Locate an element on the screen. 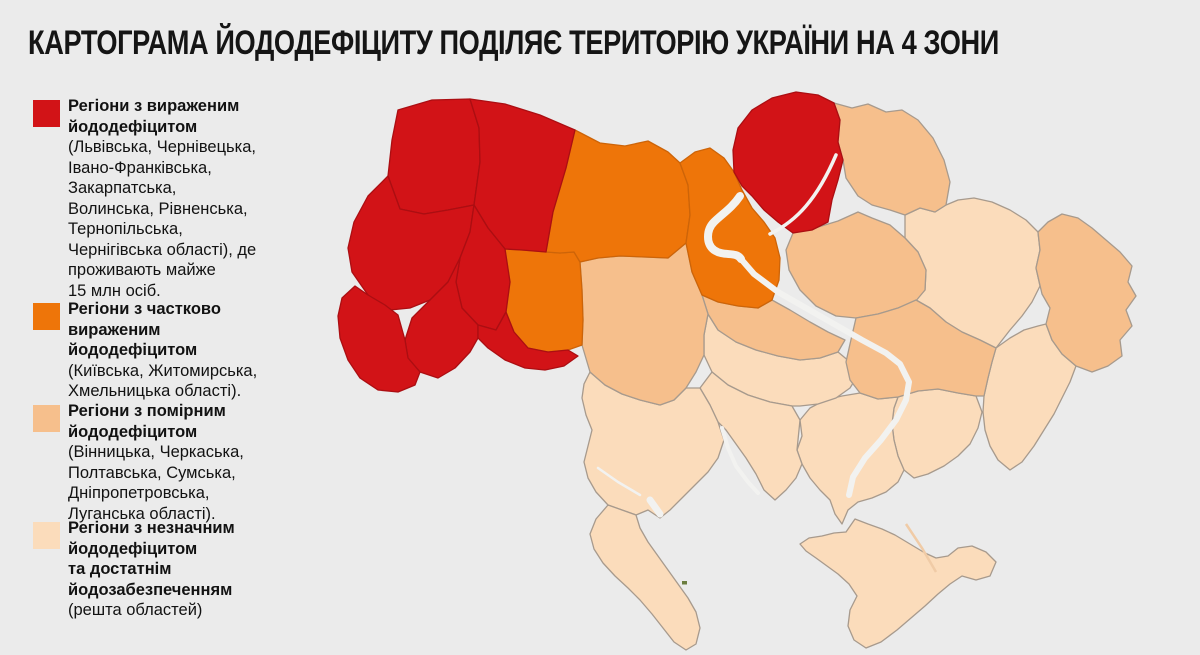  region-chernivtsi is located at coordinates (528, 341).